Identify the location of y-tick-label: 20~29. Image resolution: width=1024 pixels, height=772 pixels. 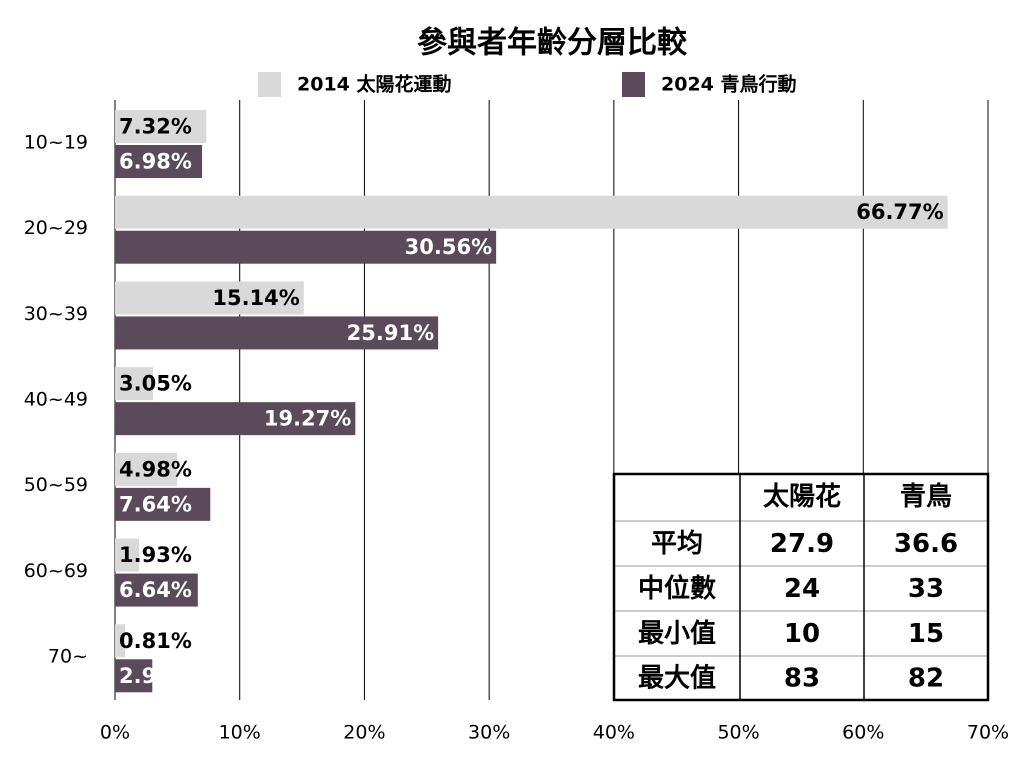
(56, 228).